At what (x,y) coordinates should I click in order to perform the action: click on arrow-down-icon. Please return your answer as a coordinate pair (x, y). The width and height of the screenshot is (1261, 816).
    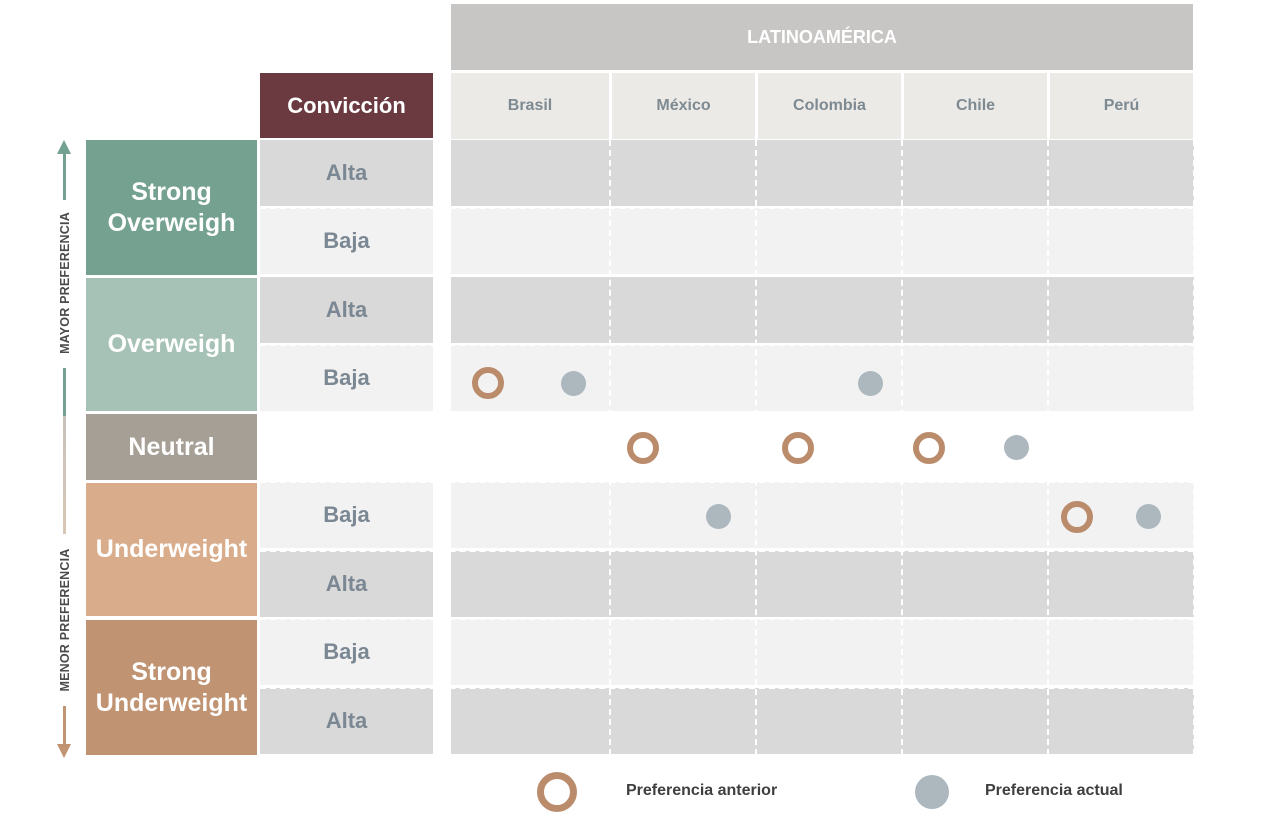
    Looking at the image, I should click on (64, 751).